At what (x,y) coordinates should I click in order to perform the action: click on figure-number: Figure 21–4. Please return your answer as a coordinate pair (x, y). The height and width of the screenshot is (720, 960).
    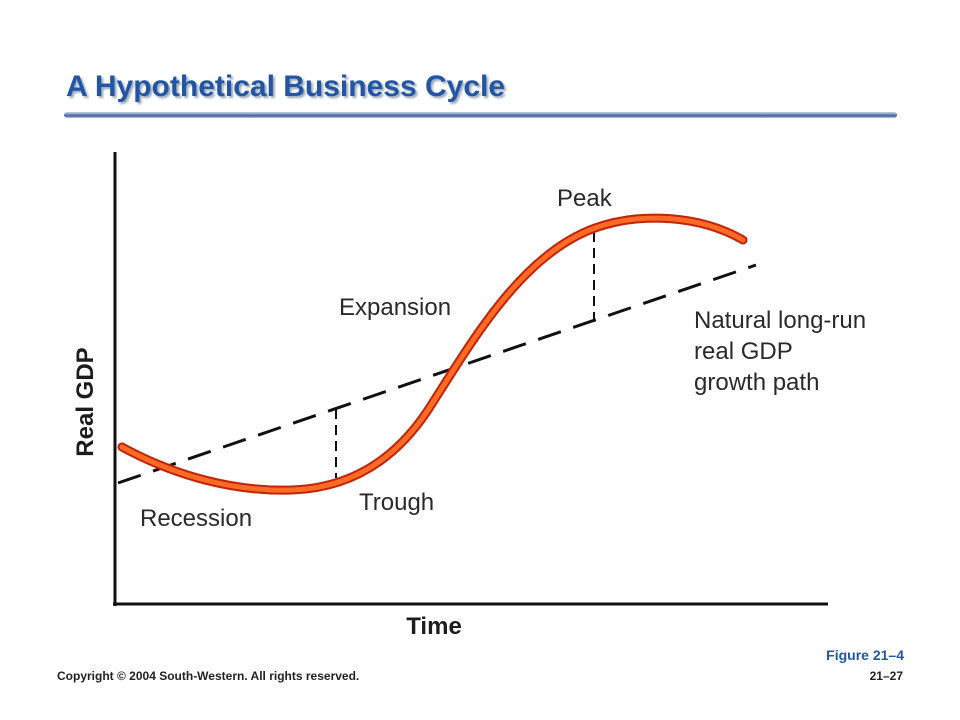
    Looking at the image, I should click on (865, 655).